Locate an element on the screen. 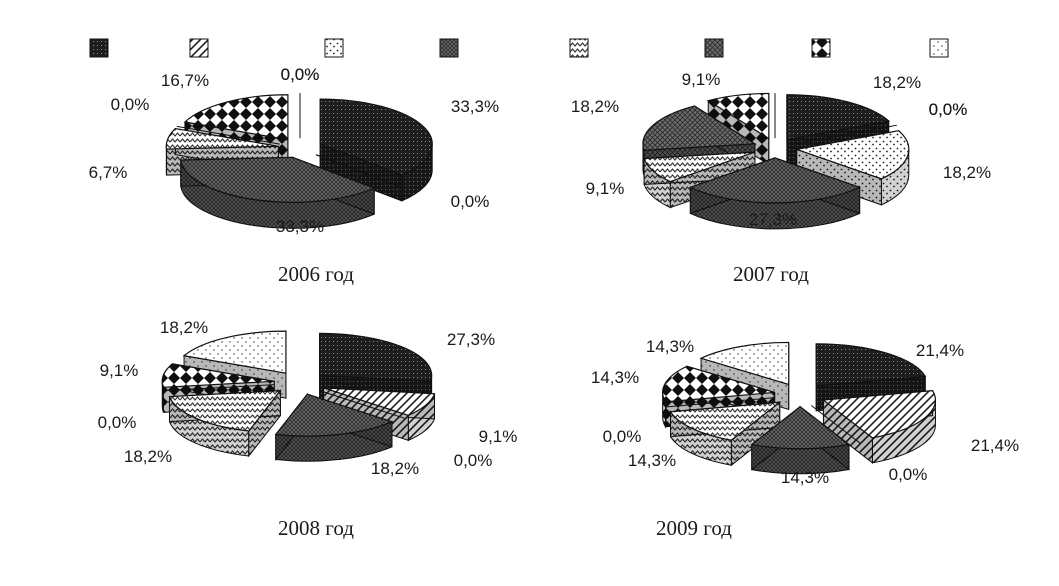 This screenshot has height=586, width=1059. data-label: 16,7% is located at coordinates (185, 80).